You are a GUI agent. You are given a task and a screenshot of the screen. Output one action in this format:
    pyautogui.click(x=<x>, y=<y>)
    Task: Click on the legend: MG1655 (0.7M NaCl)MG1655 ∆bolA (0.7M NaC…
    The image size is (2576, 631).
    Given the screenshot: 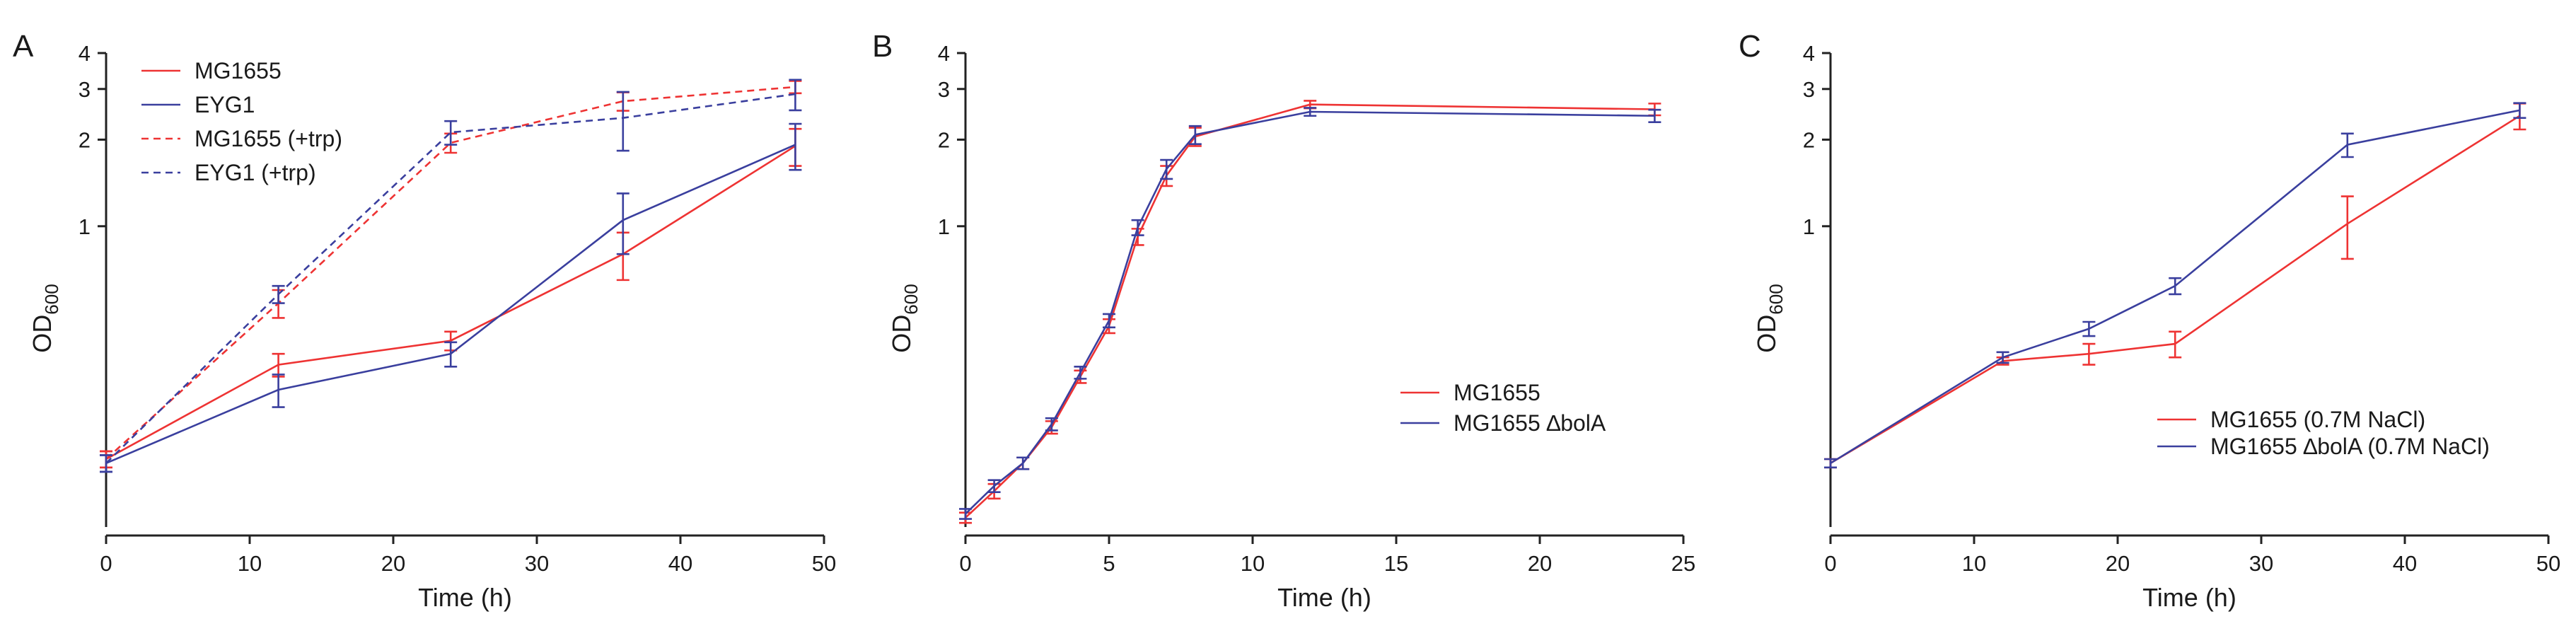 What is the action you would take?
    pyautogui.click(x=2323, y=433)
    